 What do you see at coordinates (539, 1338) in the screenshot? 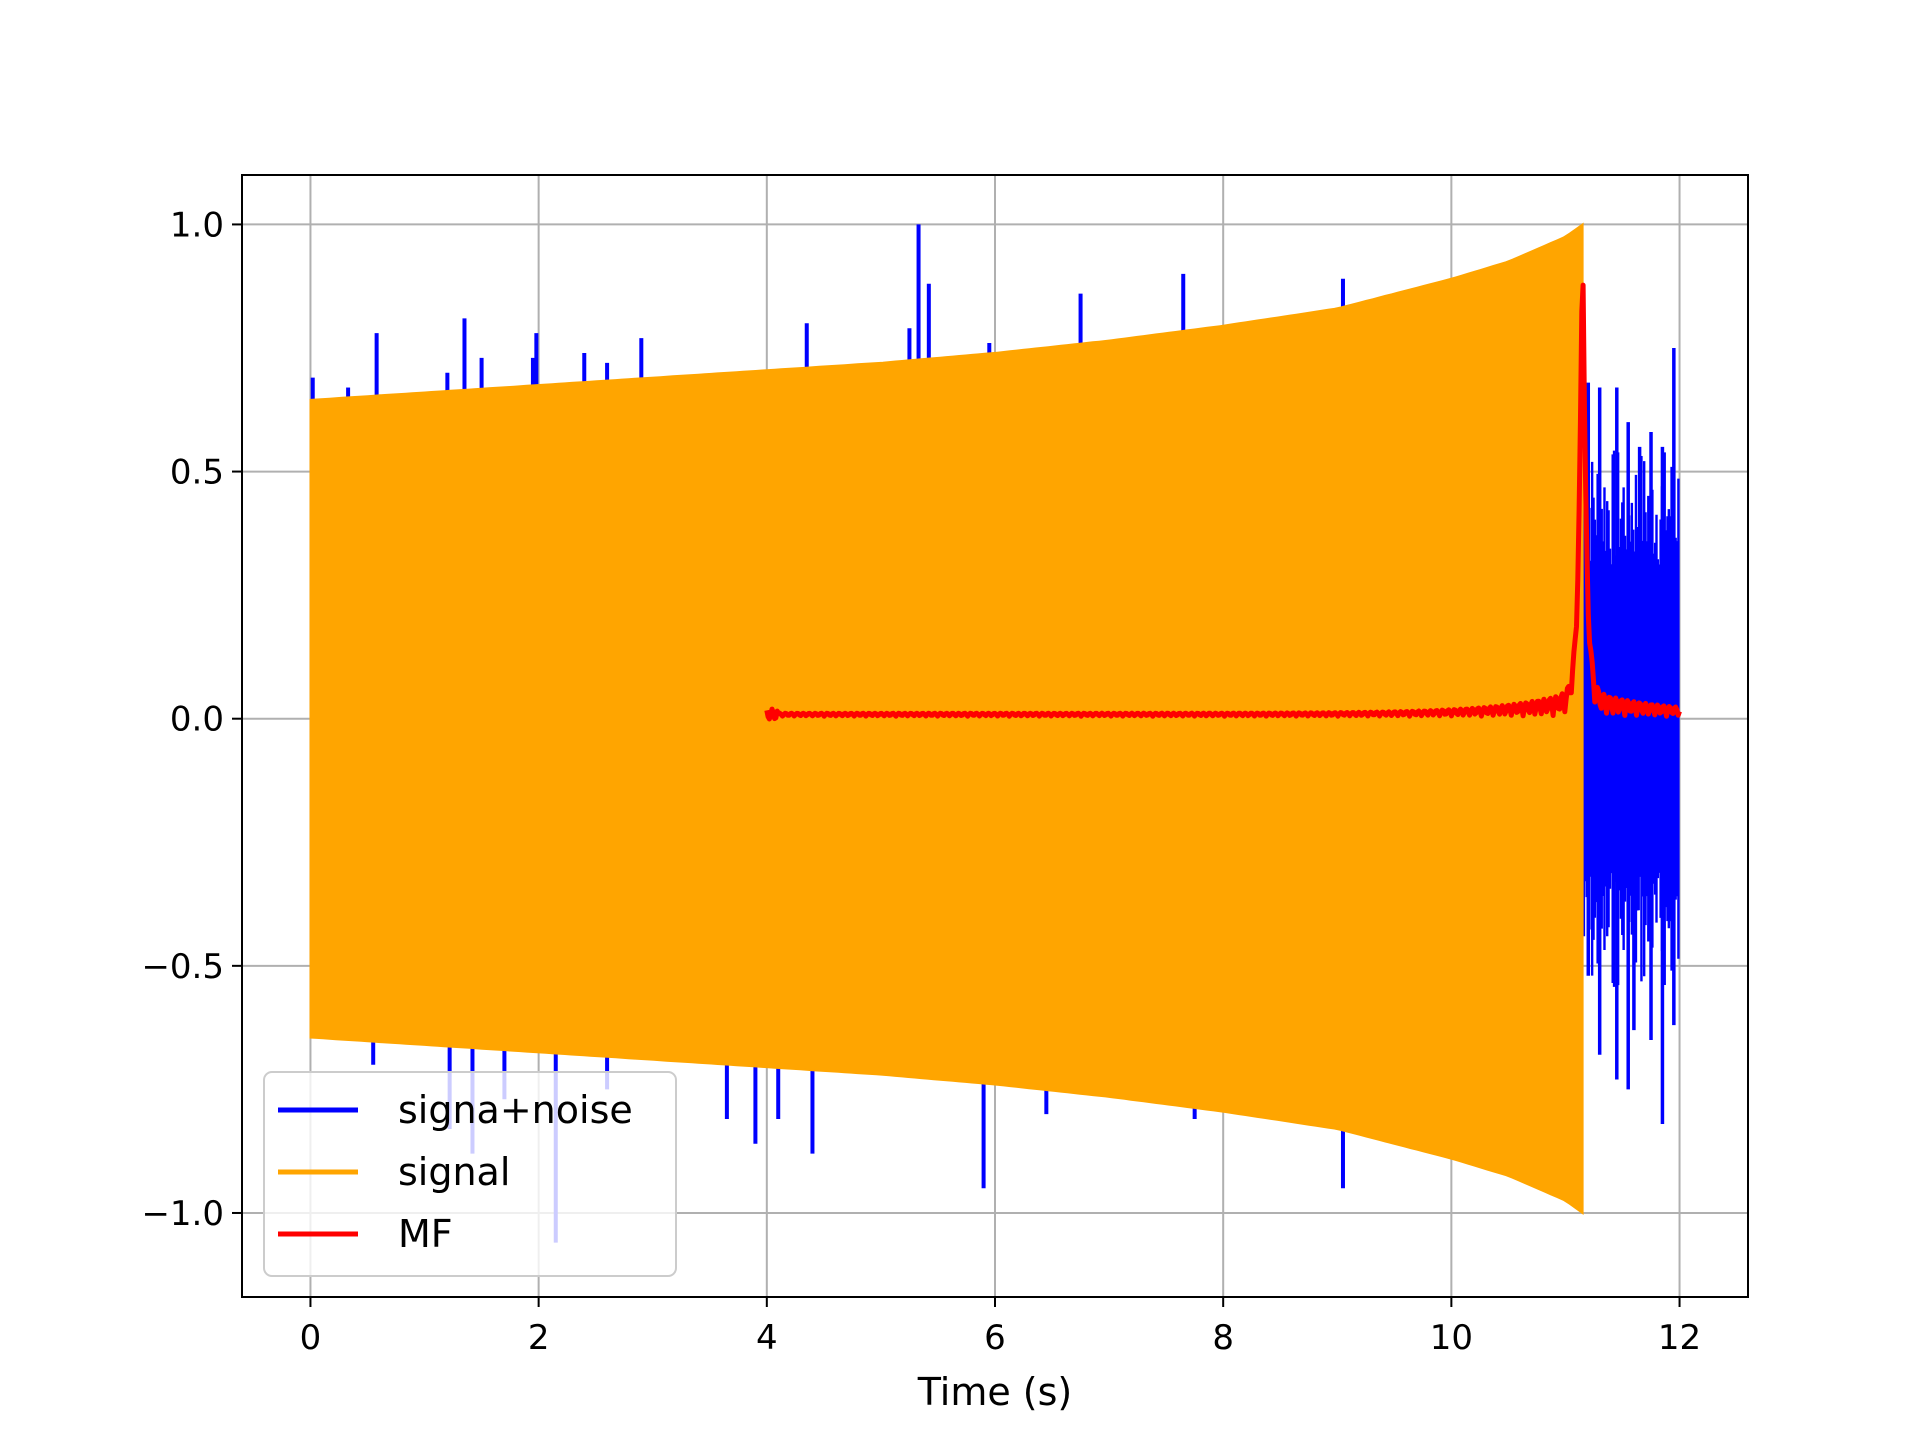
I see `x-tick-label-1: 2` at bounding box center [539, 1338].